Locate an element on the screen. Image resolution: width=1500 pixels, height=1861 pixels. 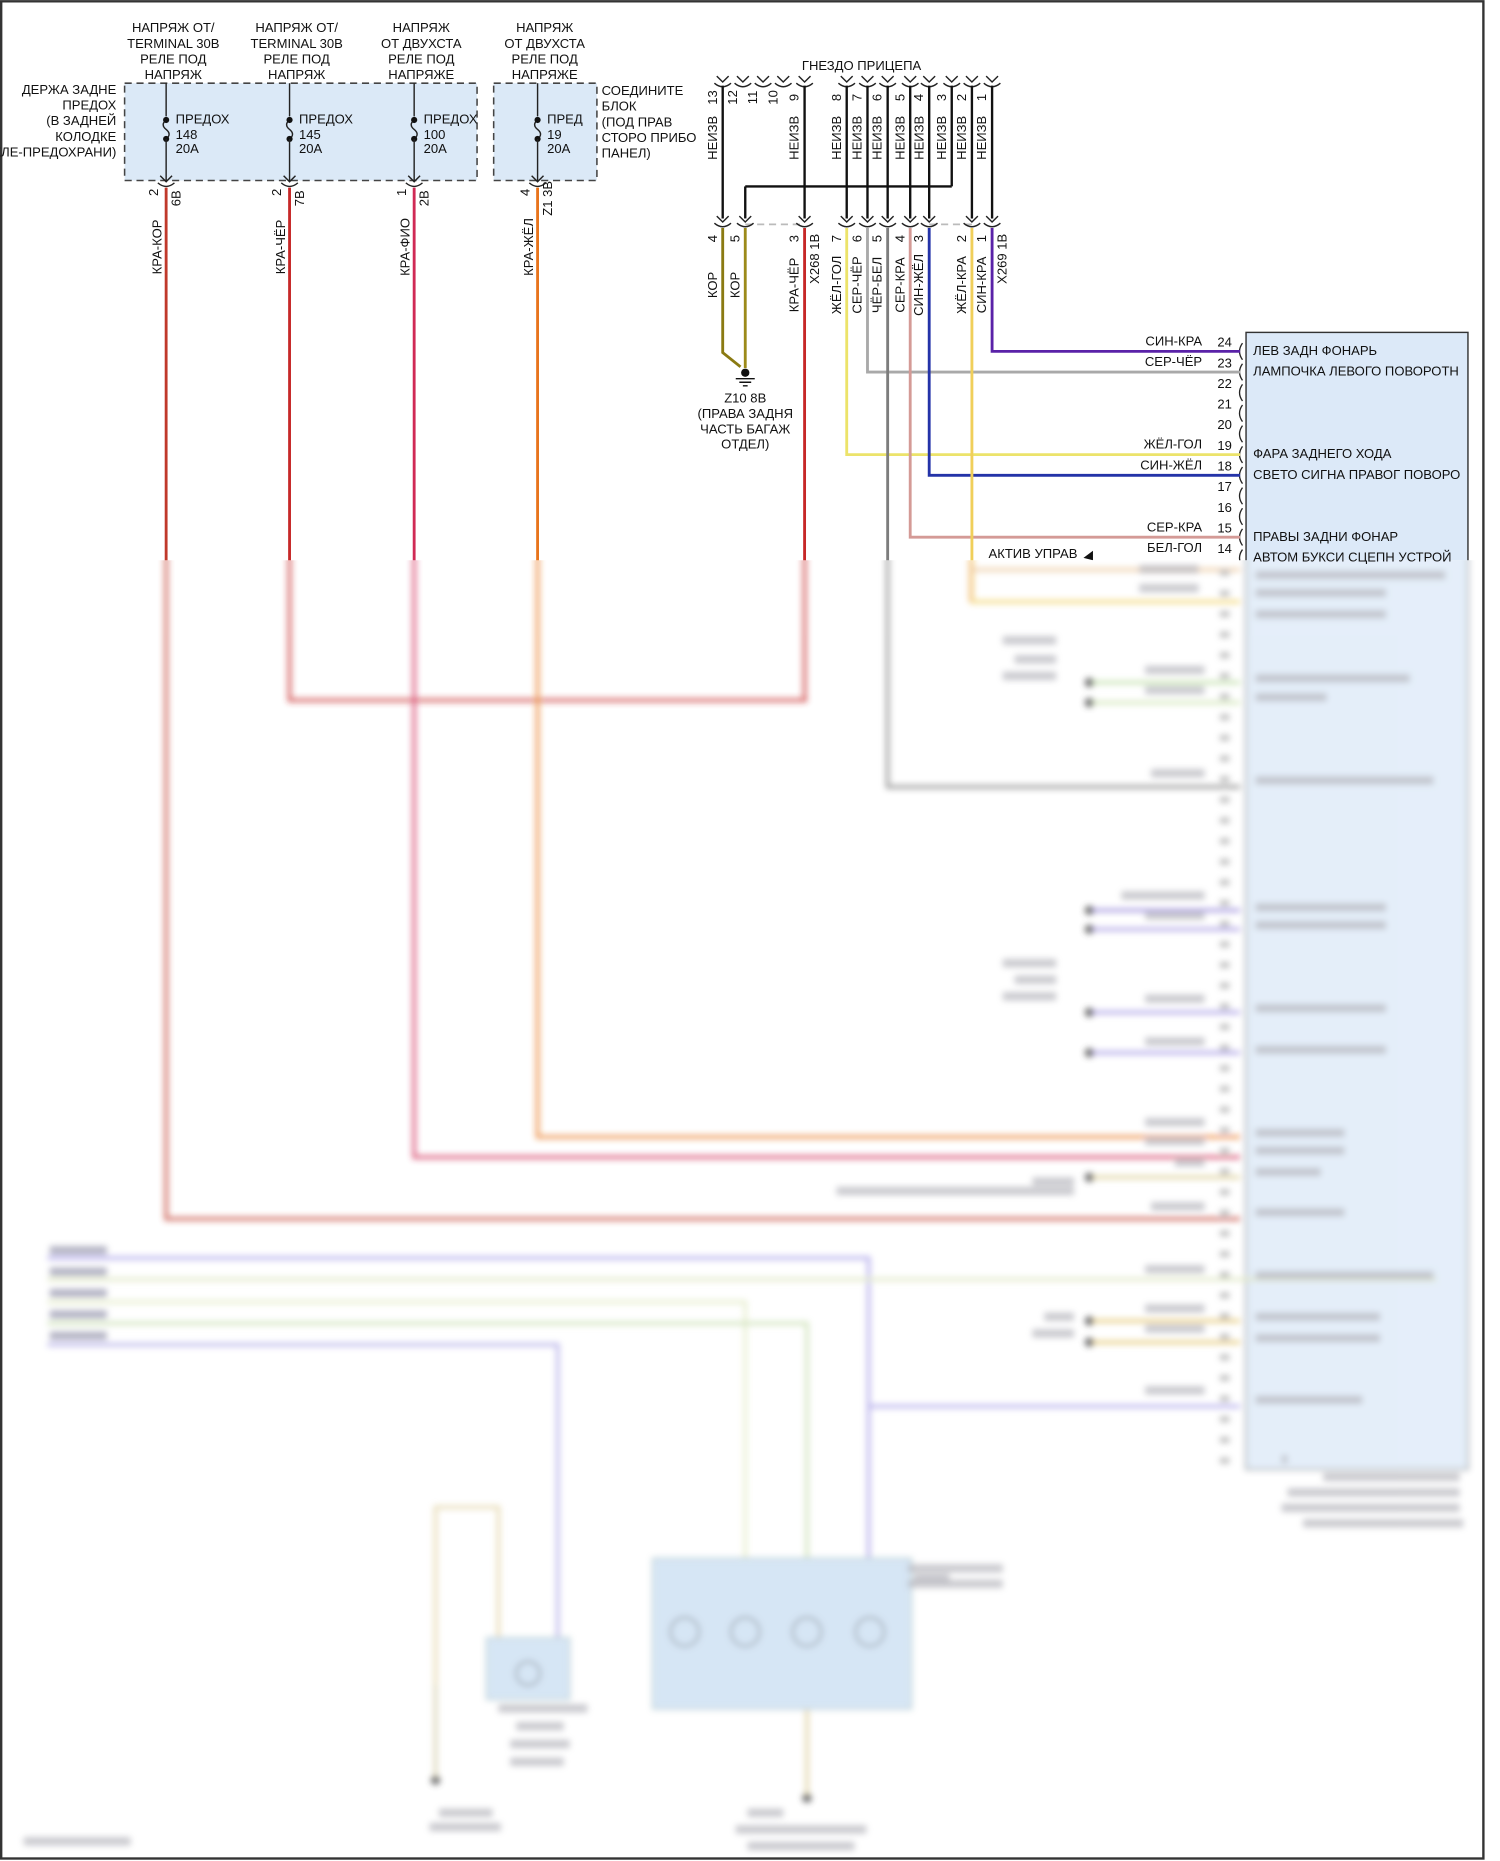
harness-pin-number: 2 is located at coordinates (961, 238).